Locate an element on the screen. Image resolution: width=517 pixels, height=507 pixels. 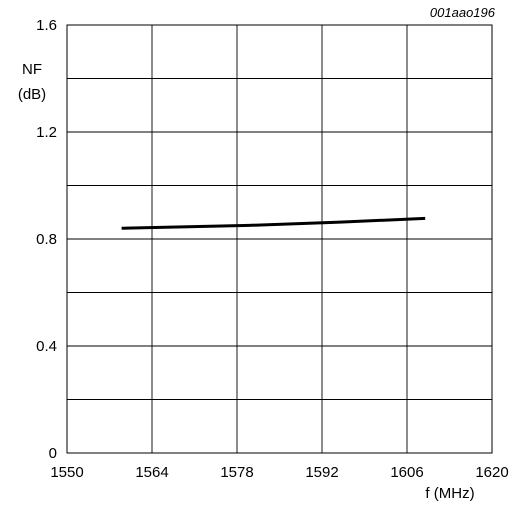
series-layer is located at coordinates (273, 223).